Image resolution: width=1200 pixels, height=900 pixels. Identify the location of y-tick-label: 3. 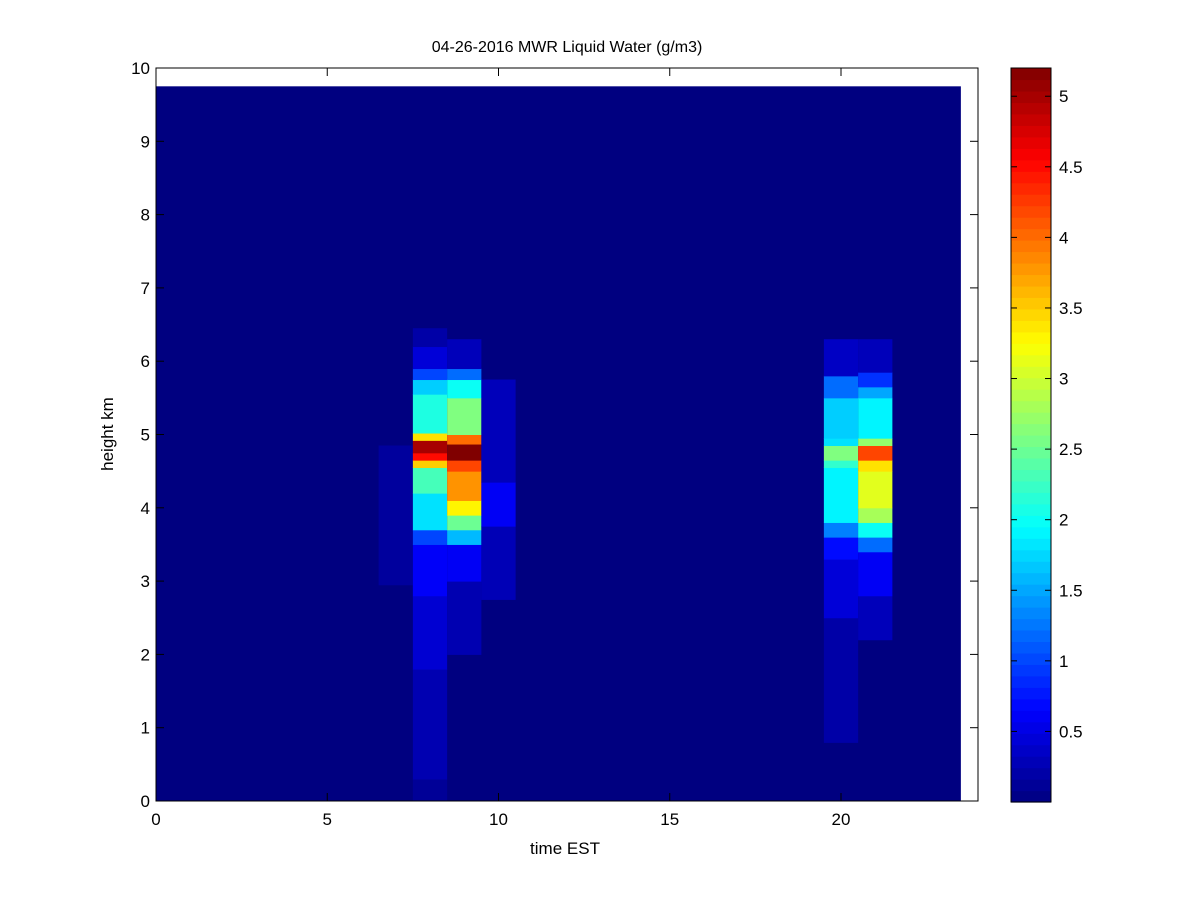
(145, 581).